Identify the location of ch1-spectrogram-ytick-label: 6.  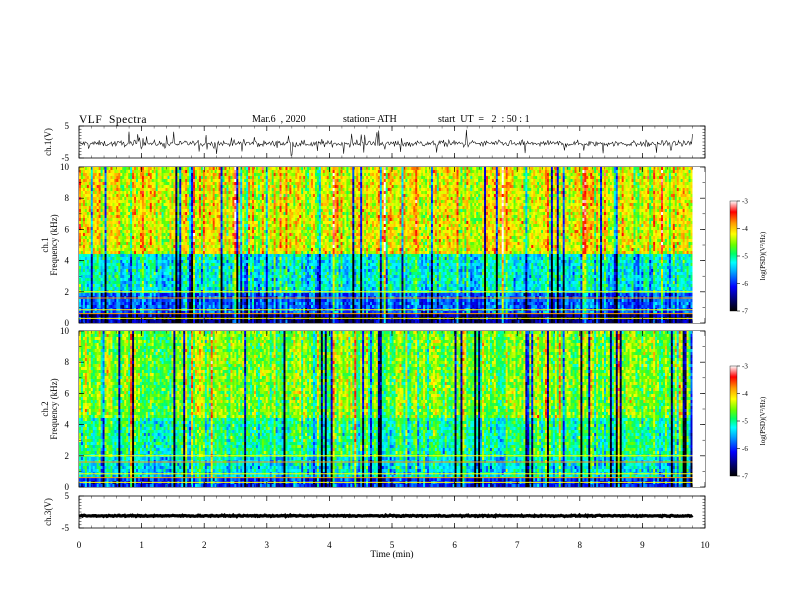
(67, 229).